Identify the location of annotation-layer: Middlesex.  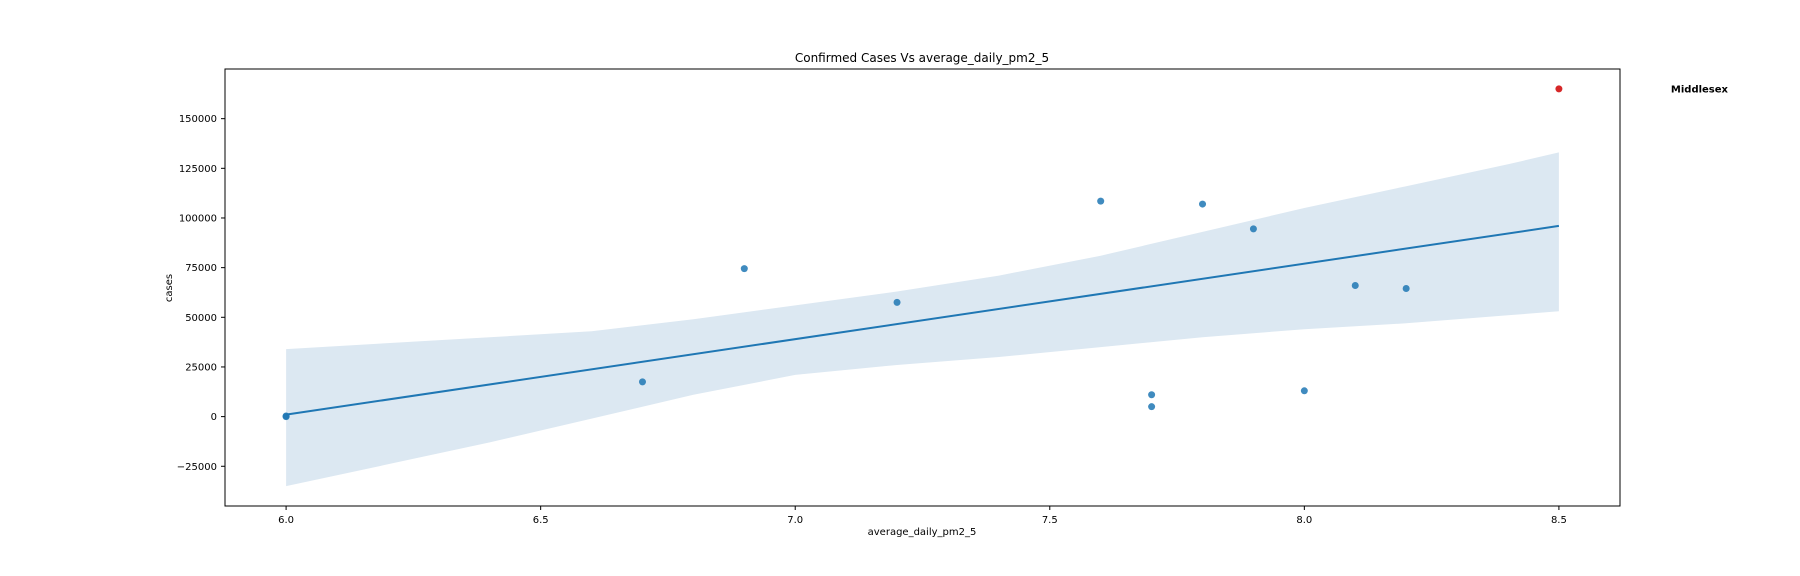
(1700, 89).